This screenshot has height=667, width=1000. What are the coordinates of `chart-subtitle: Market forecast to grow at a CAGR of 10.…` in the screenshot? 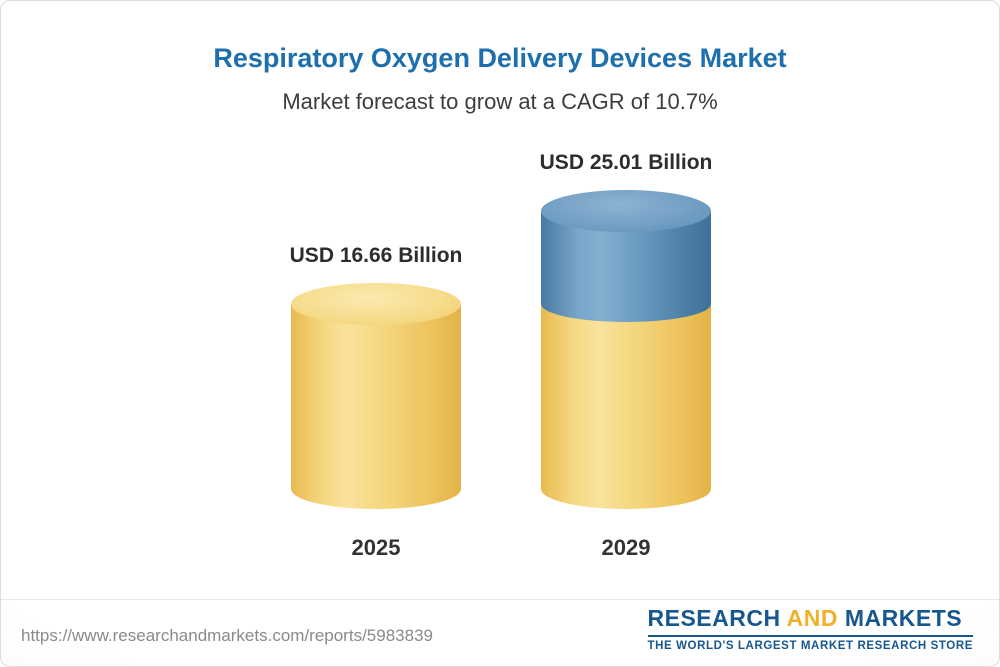 It's located at (500, 101).